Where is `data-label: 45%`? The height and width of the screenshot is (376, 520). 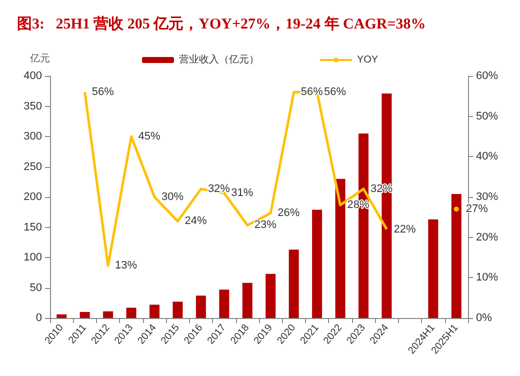
data-label: 45% is located at coordinates (149, 136).